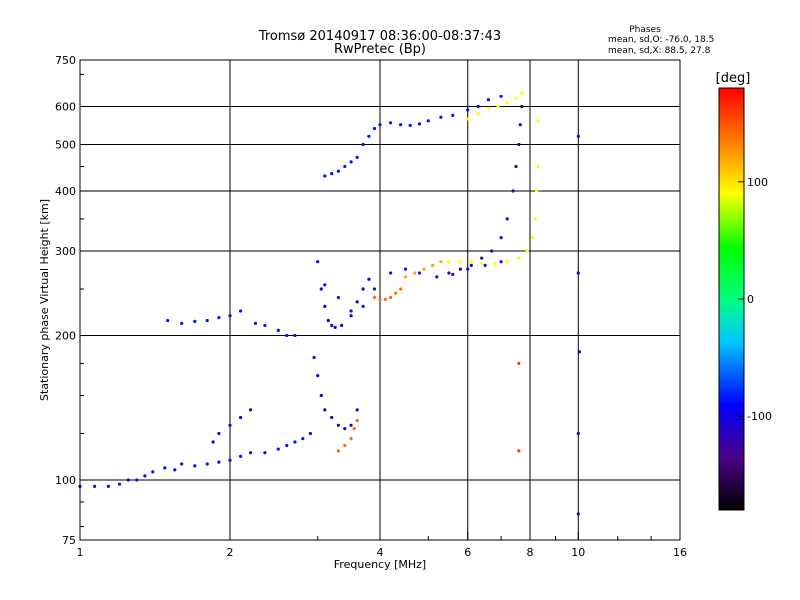  I want to click on y-axis-label: Stationary phase Virtual Height [km], so click(44, 300).